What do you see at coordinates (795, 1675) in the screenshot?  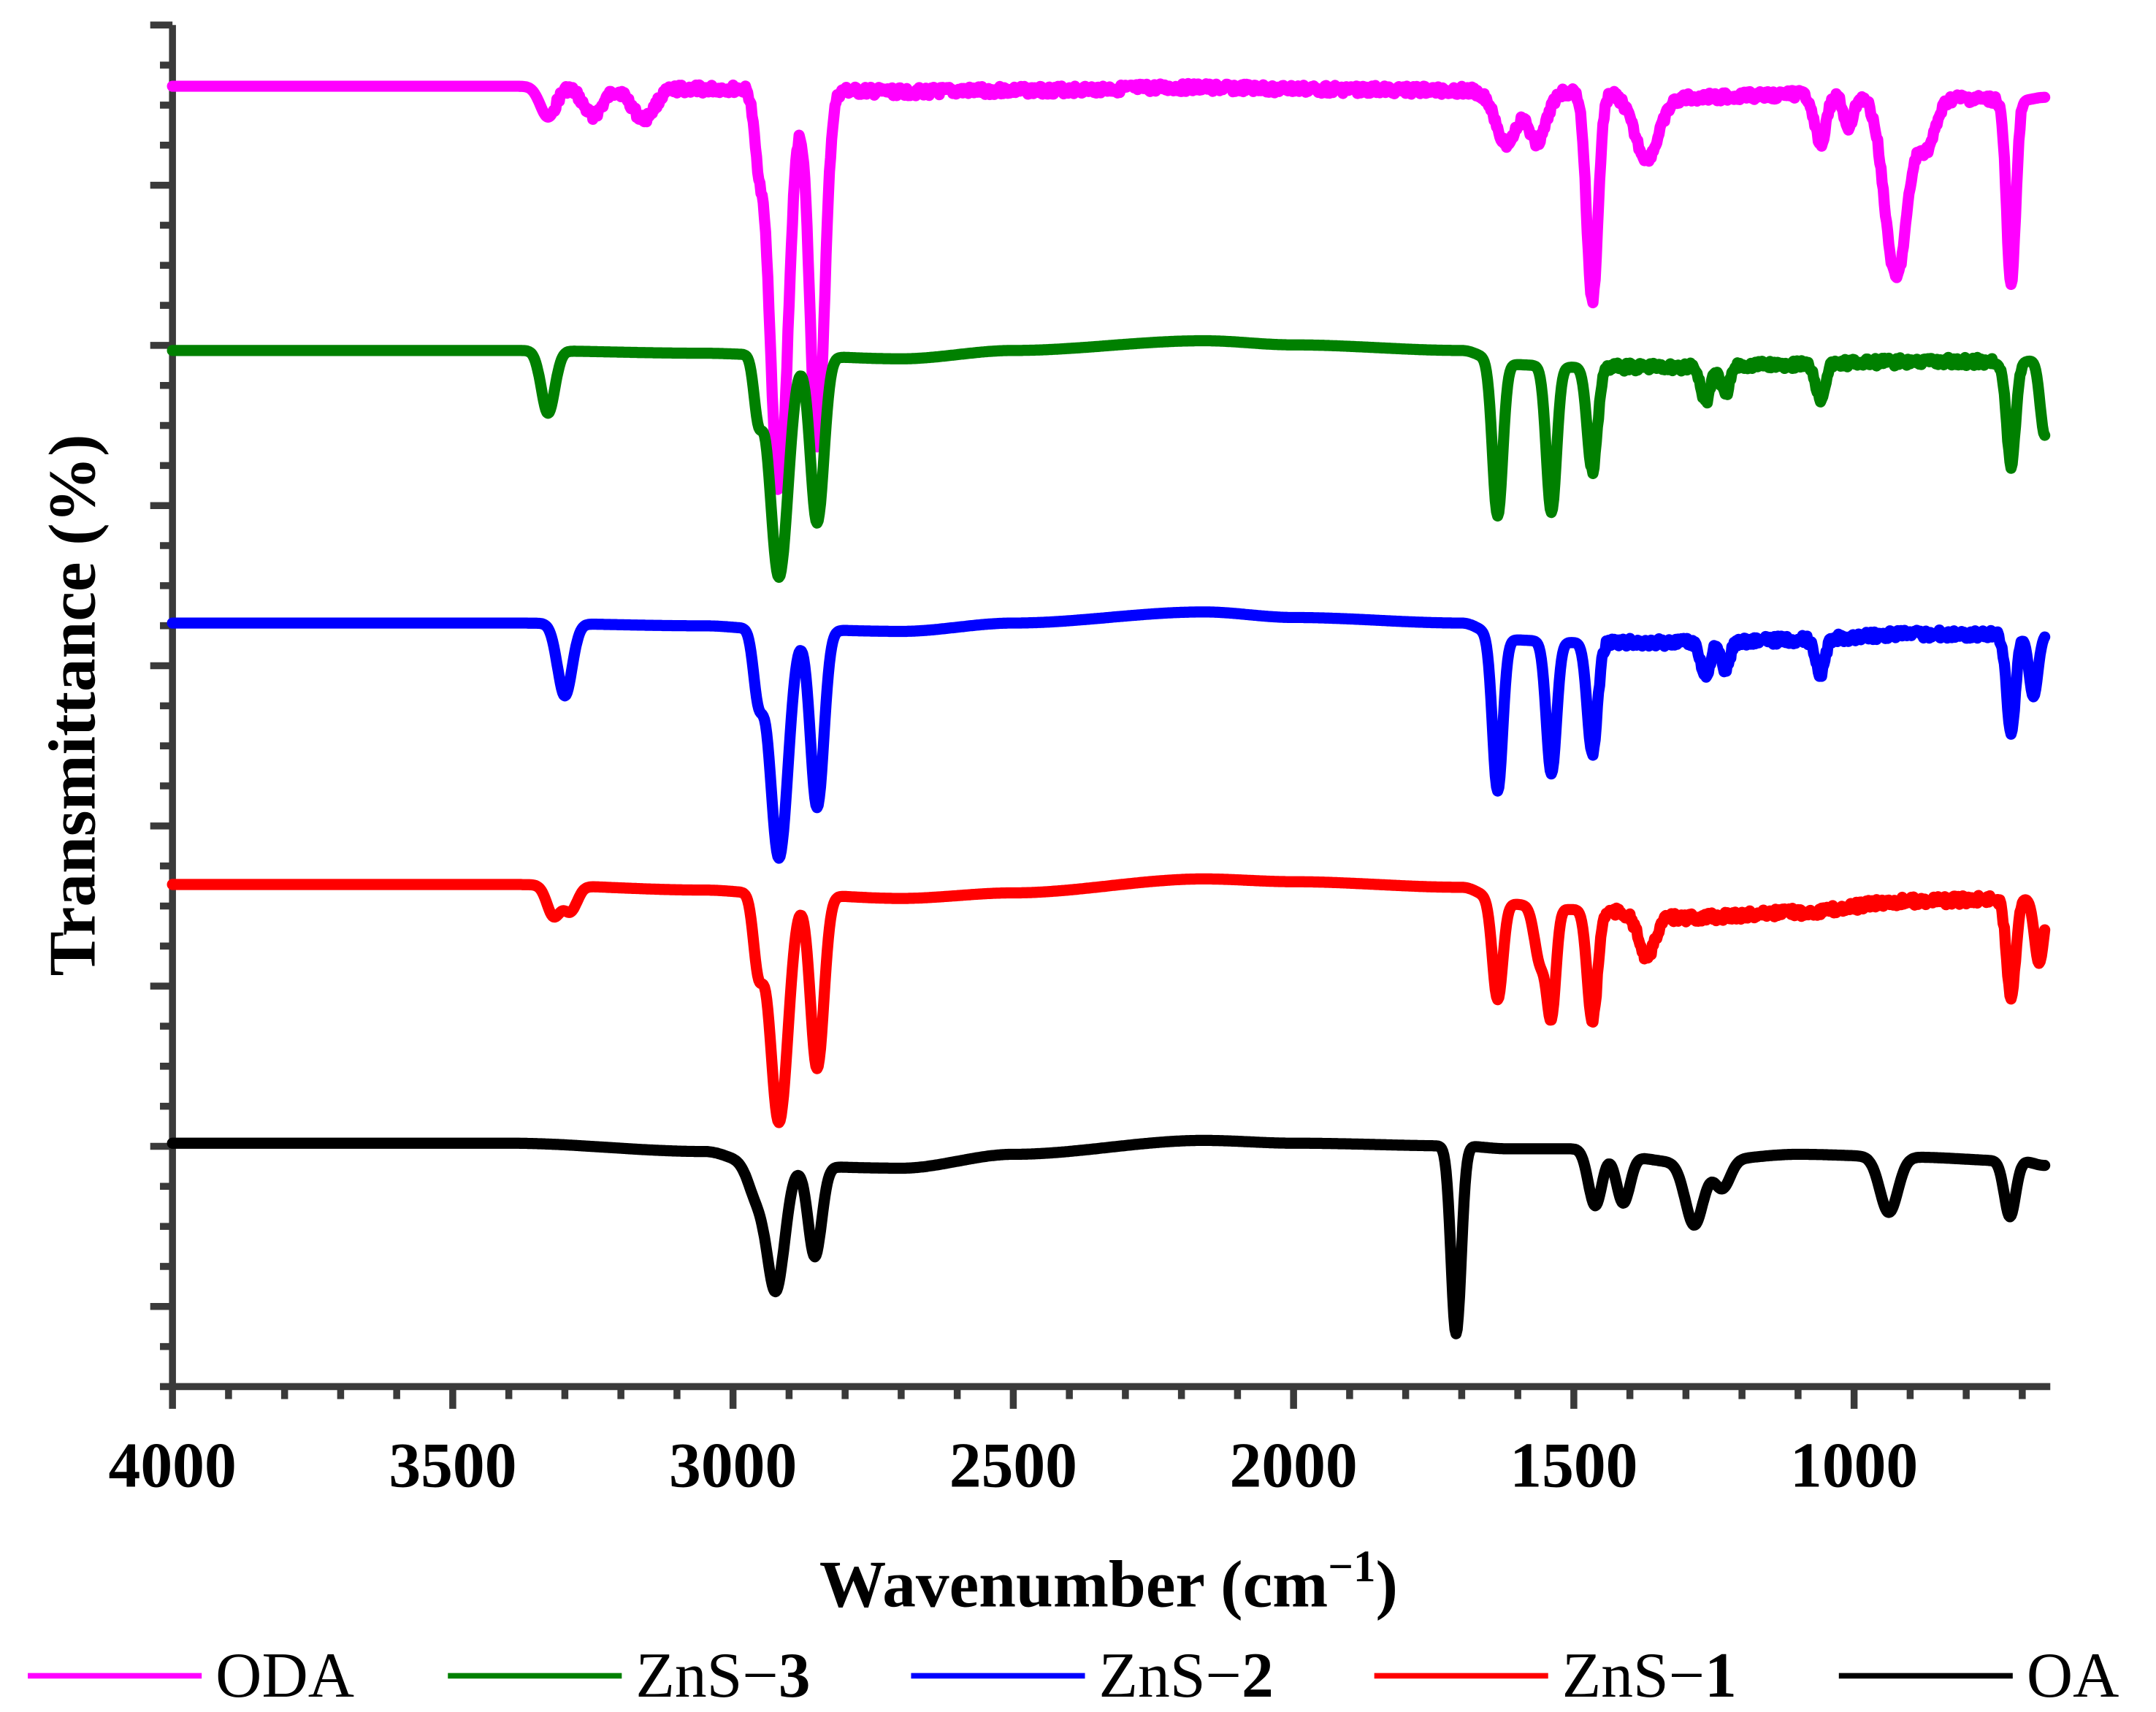 I see `legend-label-number: 3` at bounding box center [795, 1675].